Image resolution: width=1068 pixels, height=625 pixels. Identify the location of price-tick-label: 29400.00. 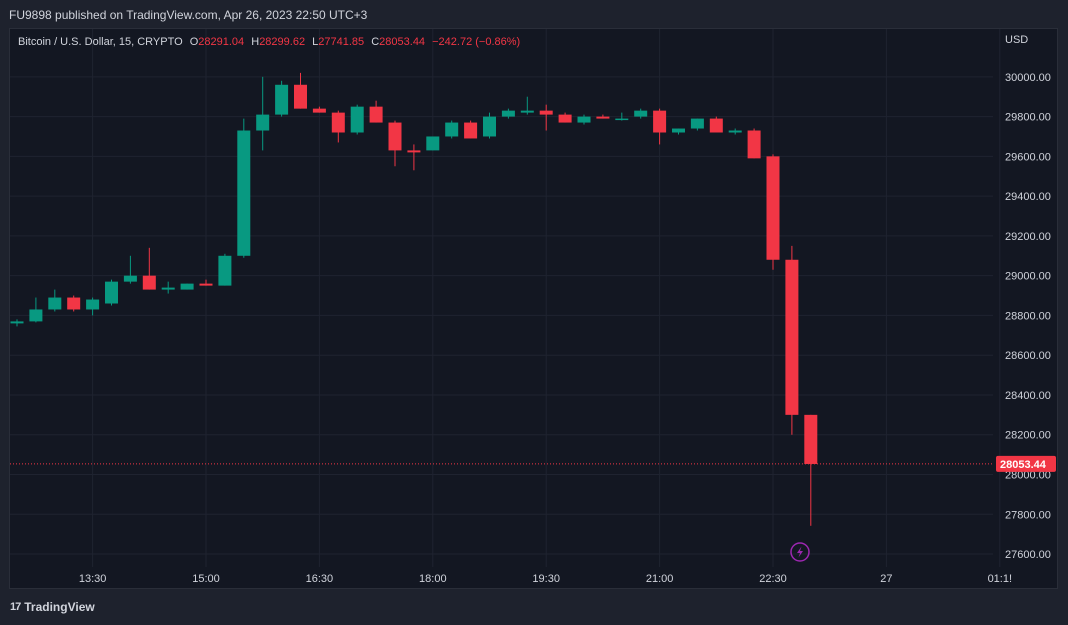
(1028, 197).